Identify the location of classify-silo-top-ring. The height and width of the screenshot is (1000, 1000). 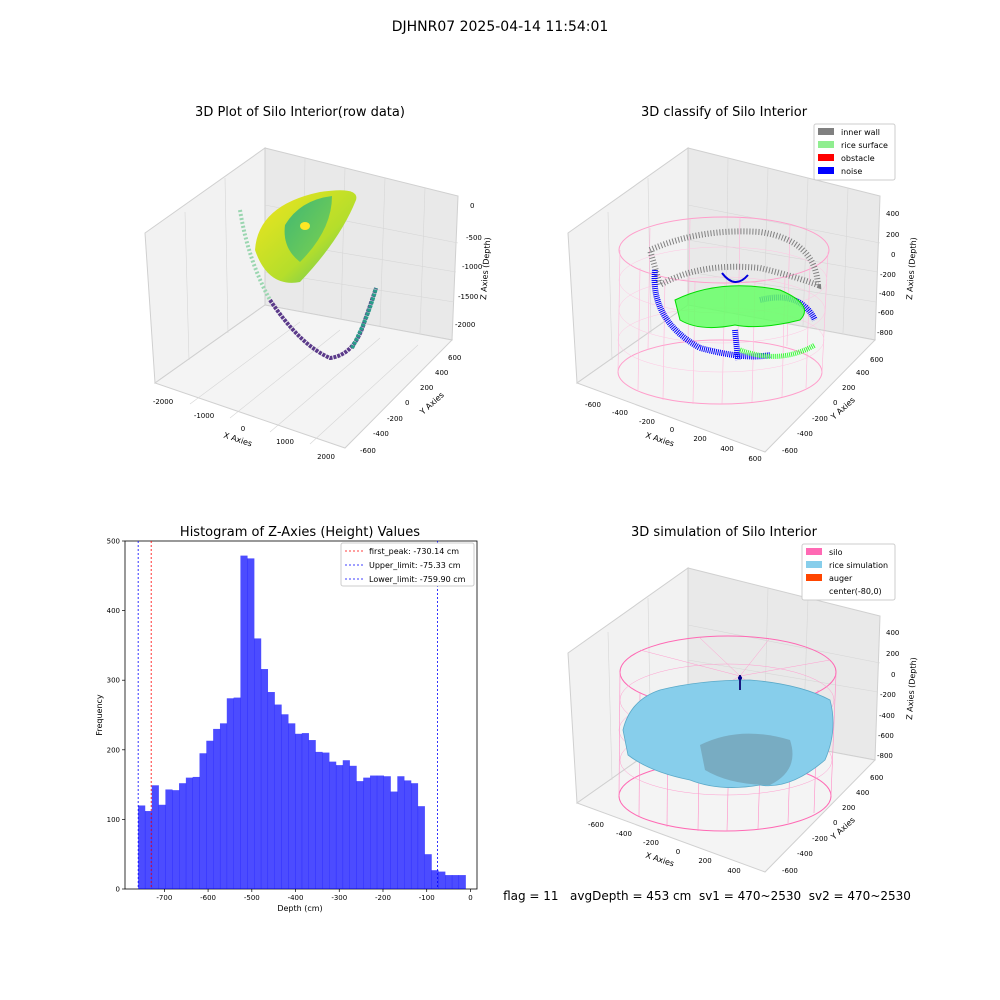
(724, 250).